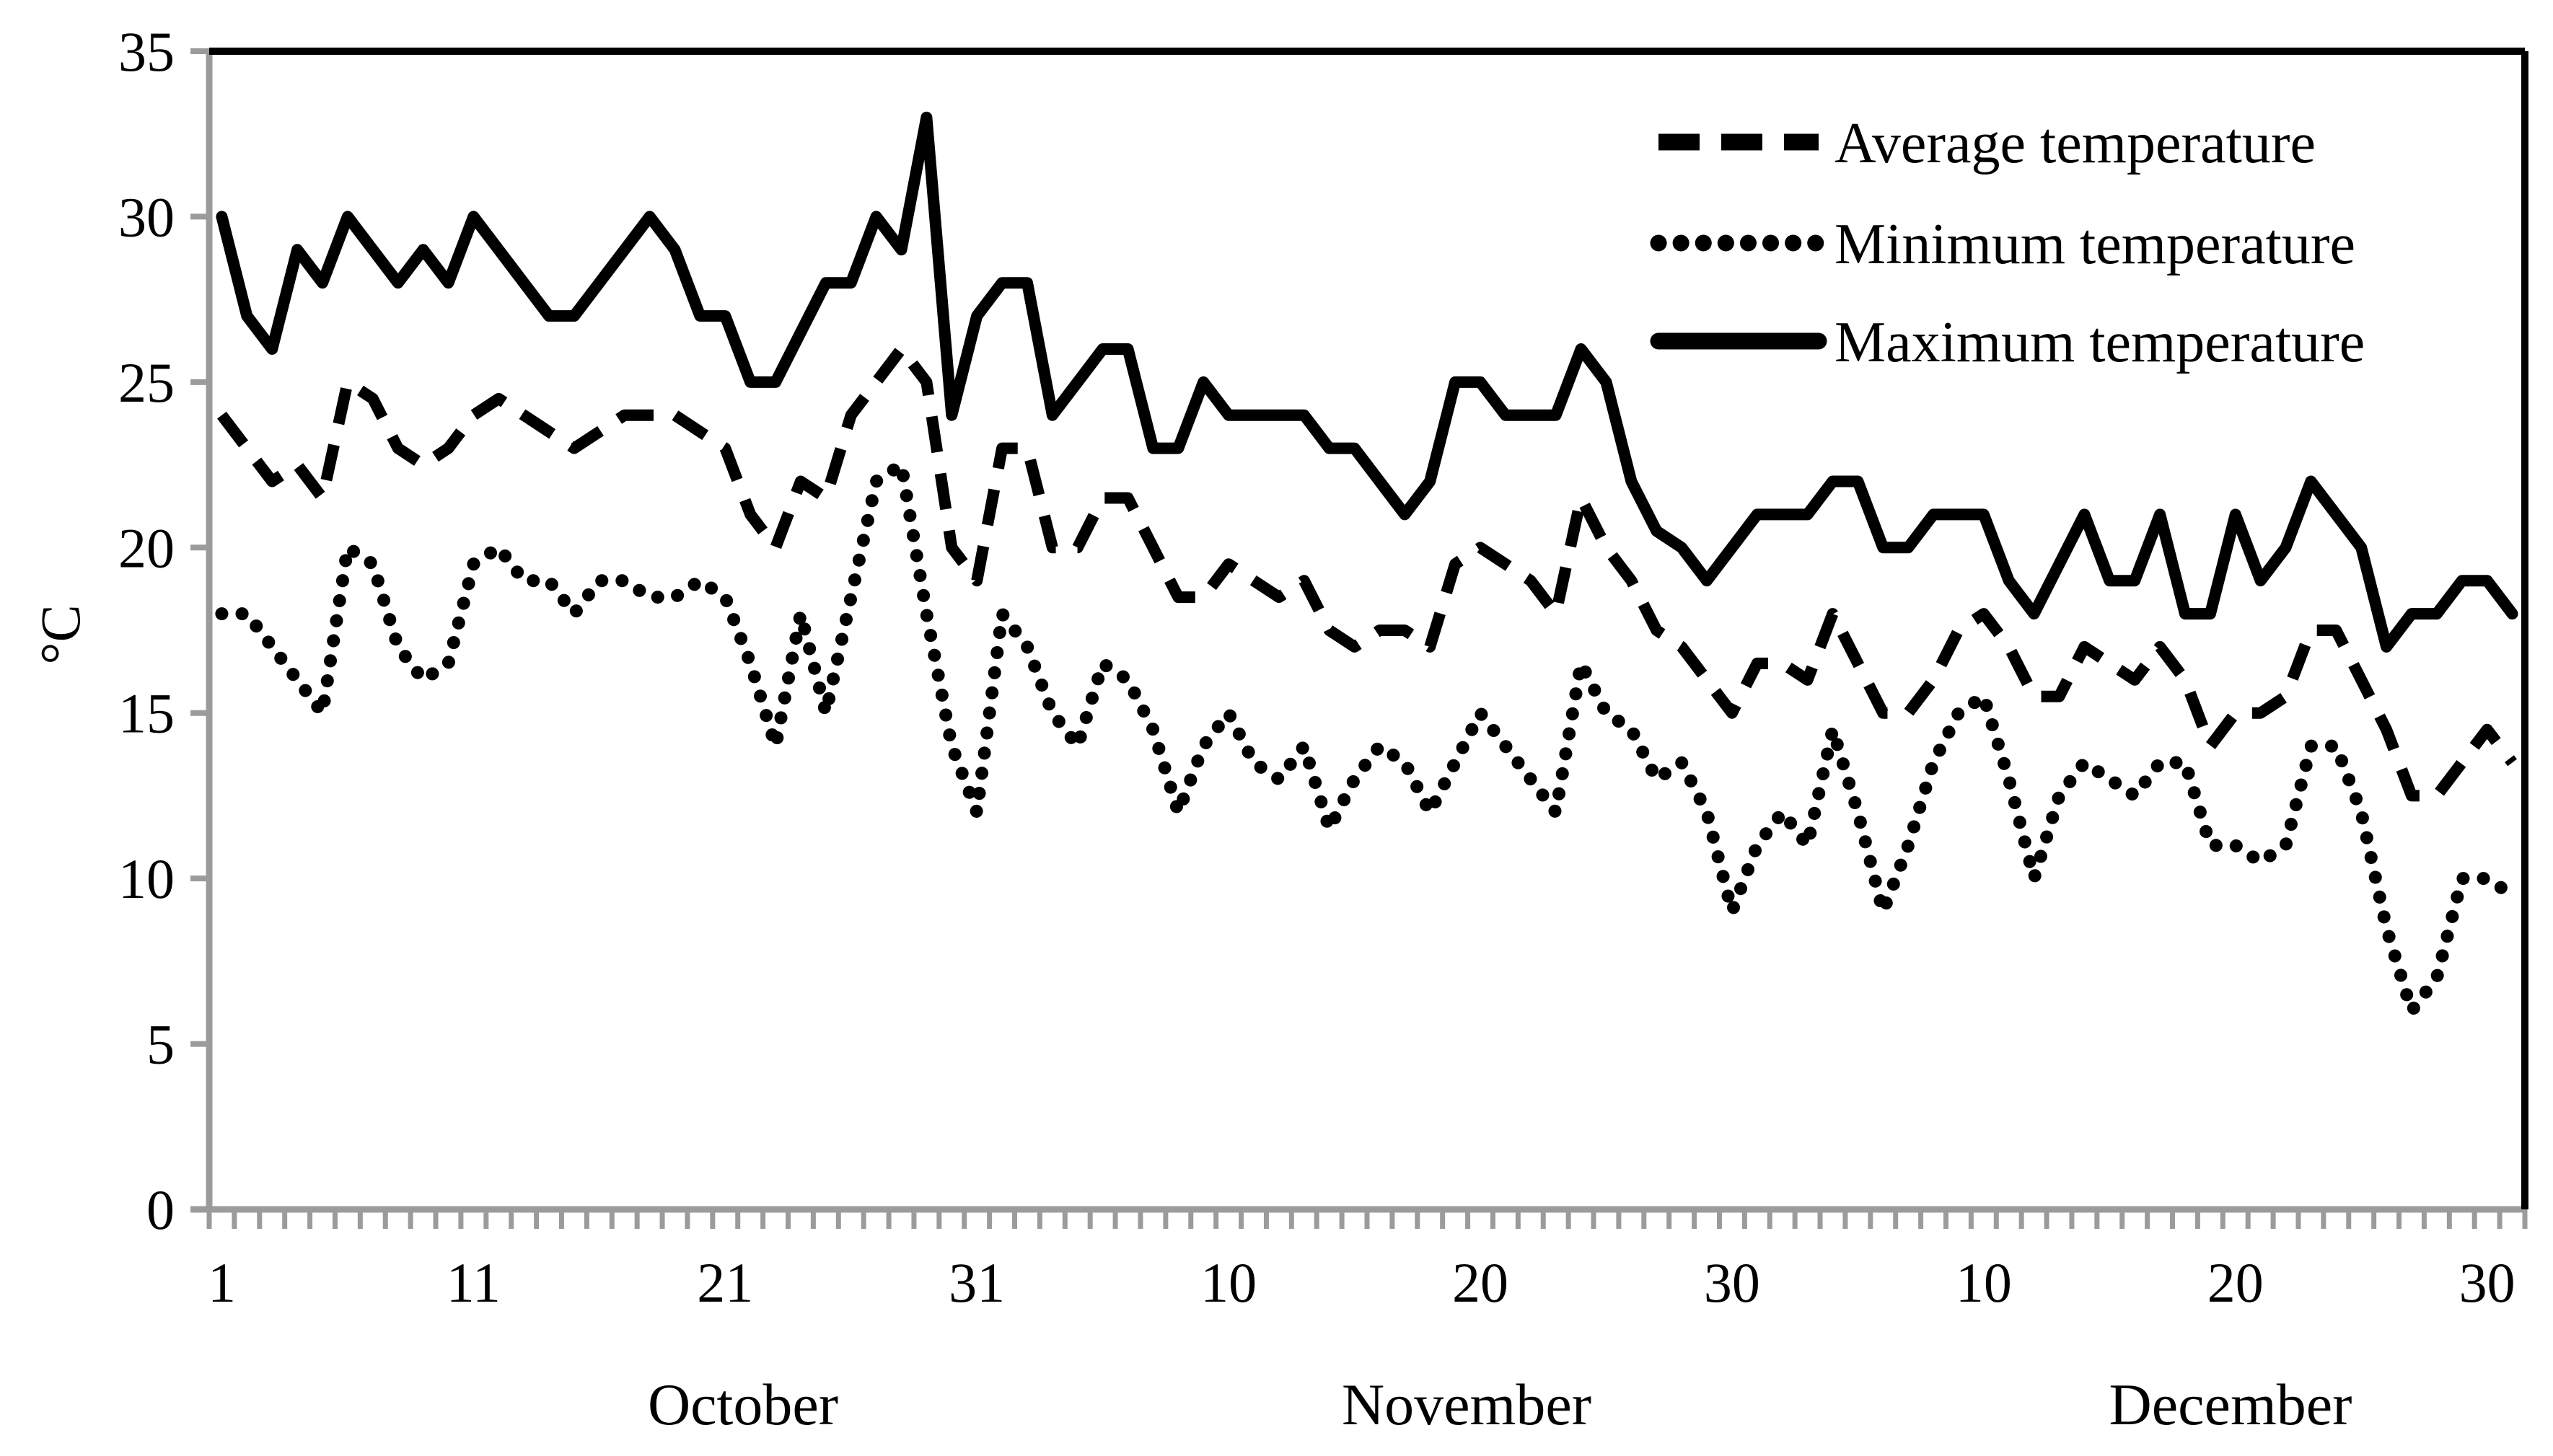 The image size is (2553, 1456). I want to click on y-axis-tick-label: 15, so click(146, 713).